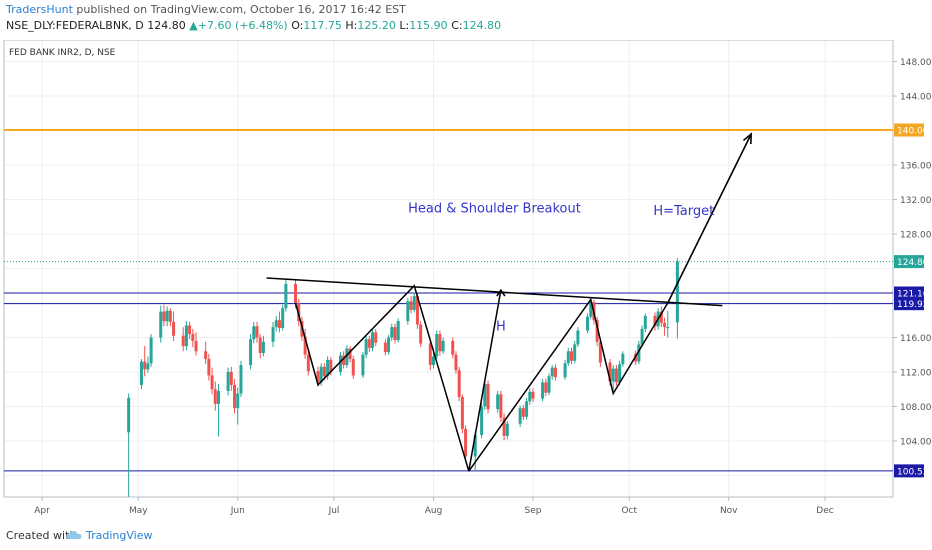  What do you see at coordinates (494, 292) in the screenshot?
I see `pattern-trendline` at bounding box center [494, 292].